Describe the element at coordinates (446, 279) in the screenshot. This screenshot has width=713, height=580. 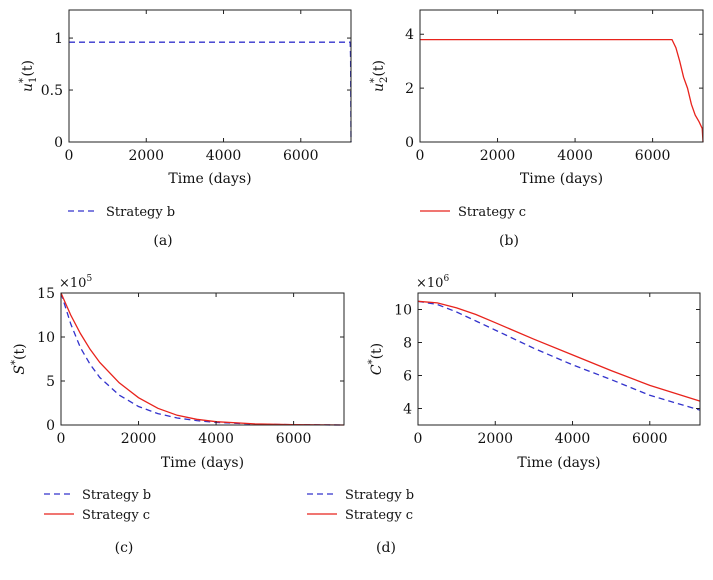
I see `y-multiplier-exponent: 6` at that location.